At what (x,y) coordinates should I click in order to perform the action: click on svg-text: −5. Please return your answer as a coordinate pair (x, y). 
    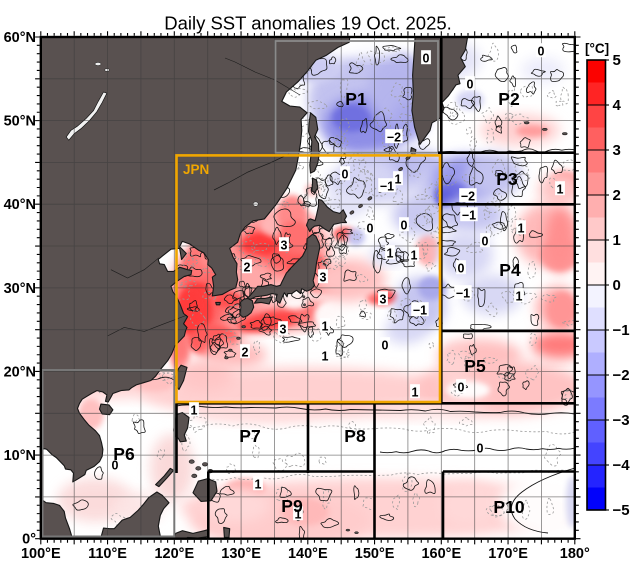
    Looking at the image, I should click on (621, 510).